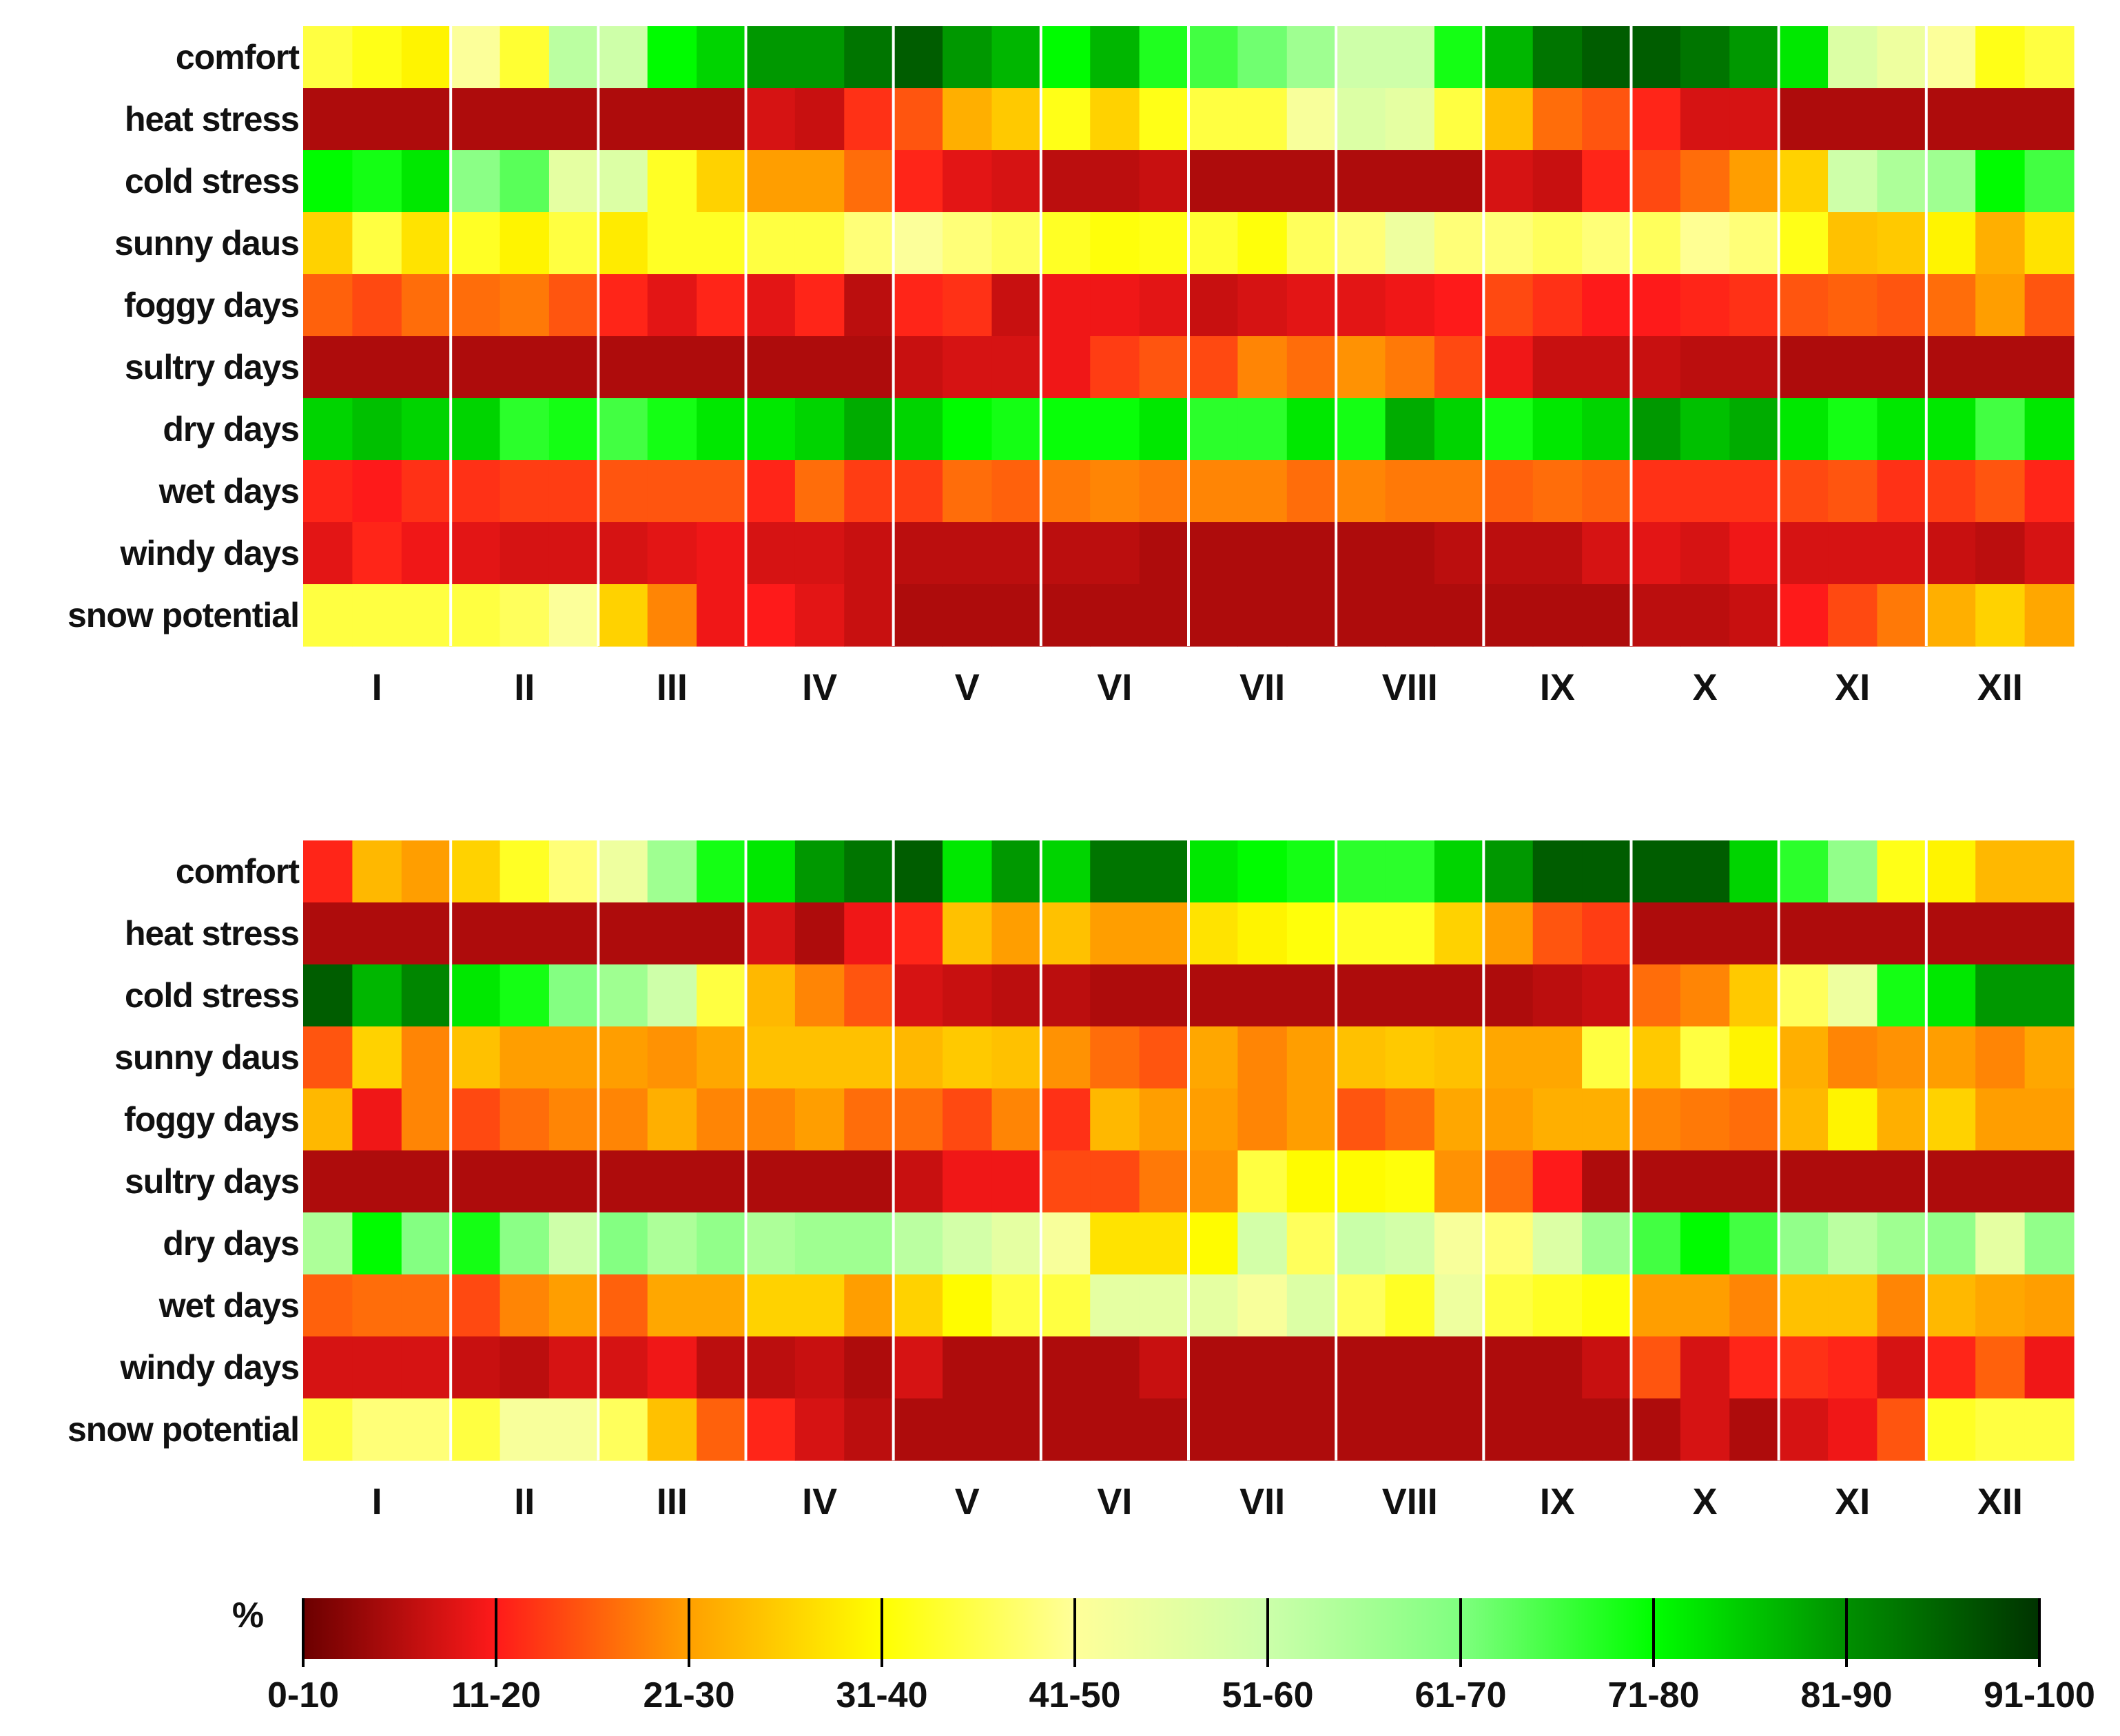 The width and height of the screenshot is (2120, 1736). What do you see at coordinates (211, 1119) in the screenshot?
I see `row-label: foggy days` at bounding box center [211, 1119].